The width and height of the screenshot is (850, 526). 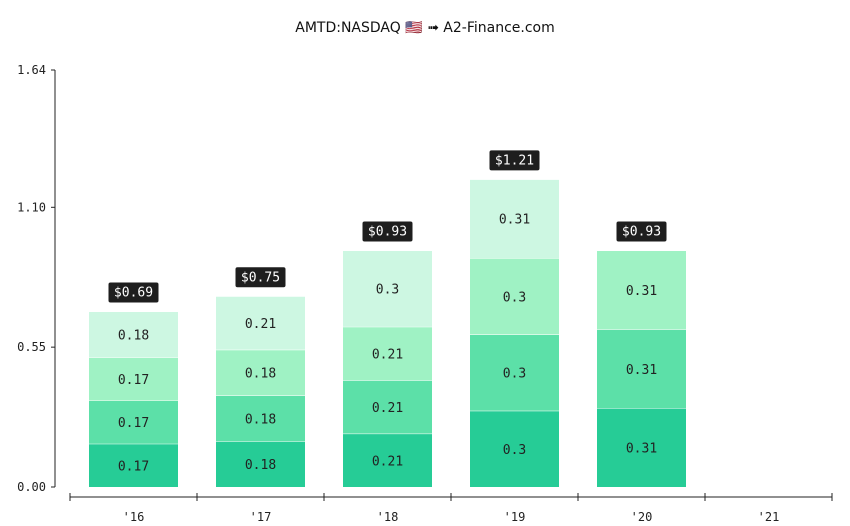 What do you see at coordinates (451, 508) in the screenshot?
I see `x-axis: '16 '17 '18 '19 '20 '21` at bounding box center [451, 508].